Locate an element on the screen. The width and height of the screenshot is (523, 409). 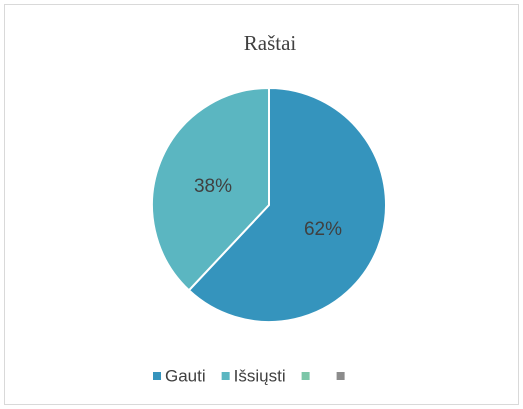
data-label: 62% is located at coordinates (323, 229).